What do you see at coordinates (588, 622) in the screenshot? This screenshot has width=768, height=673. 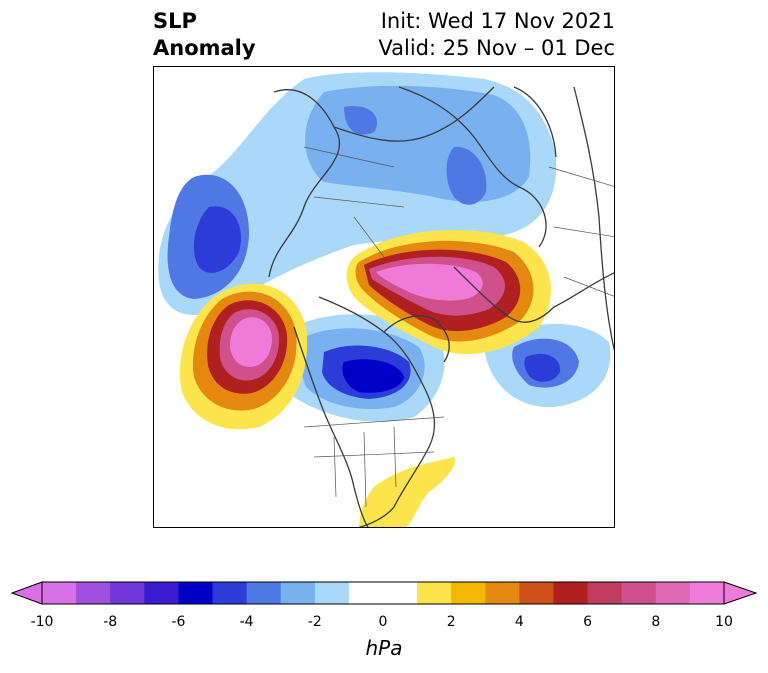 I see `colorbar-tick-label: 6` at bounding box center [588, 622].